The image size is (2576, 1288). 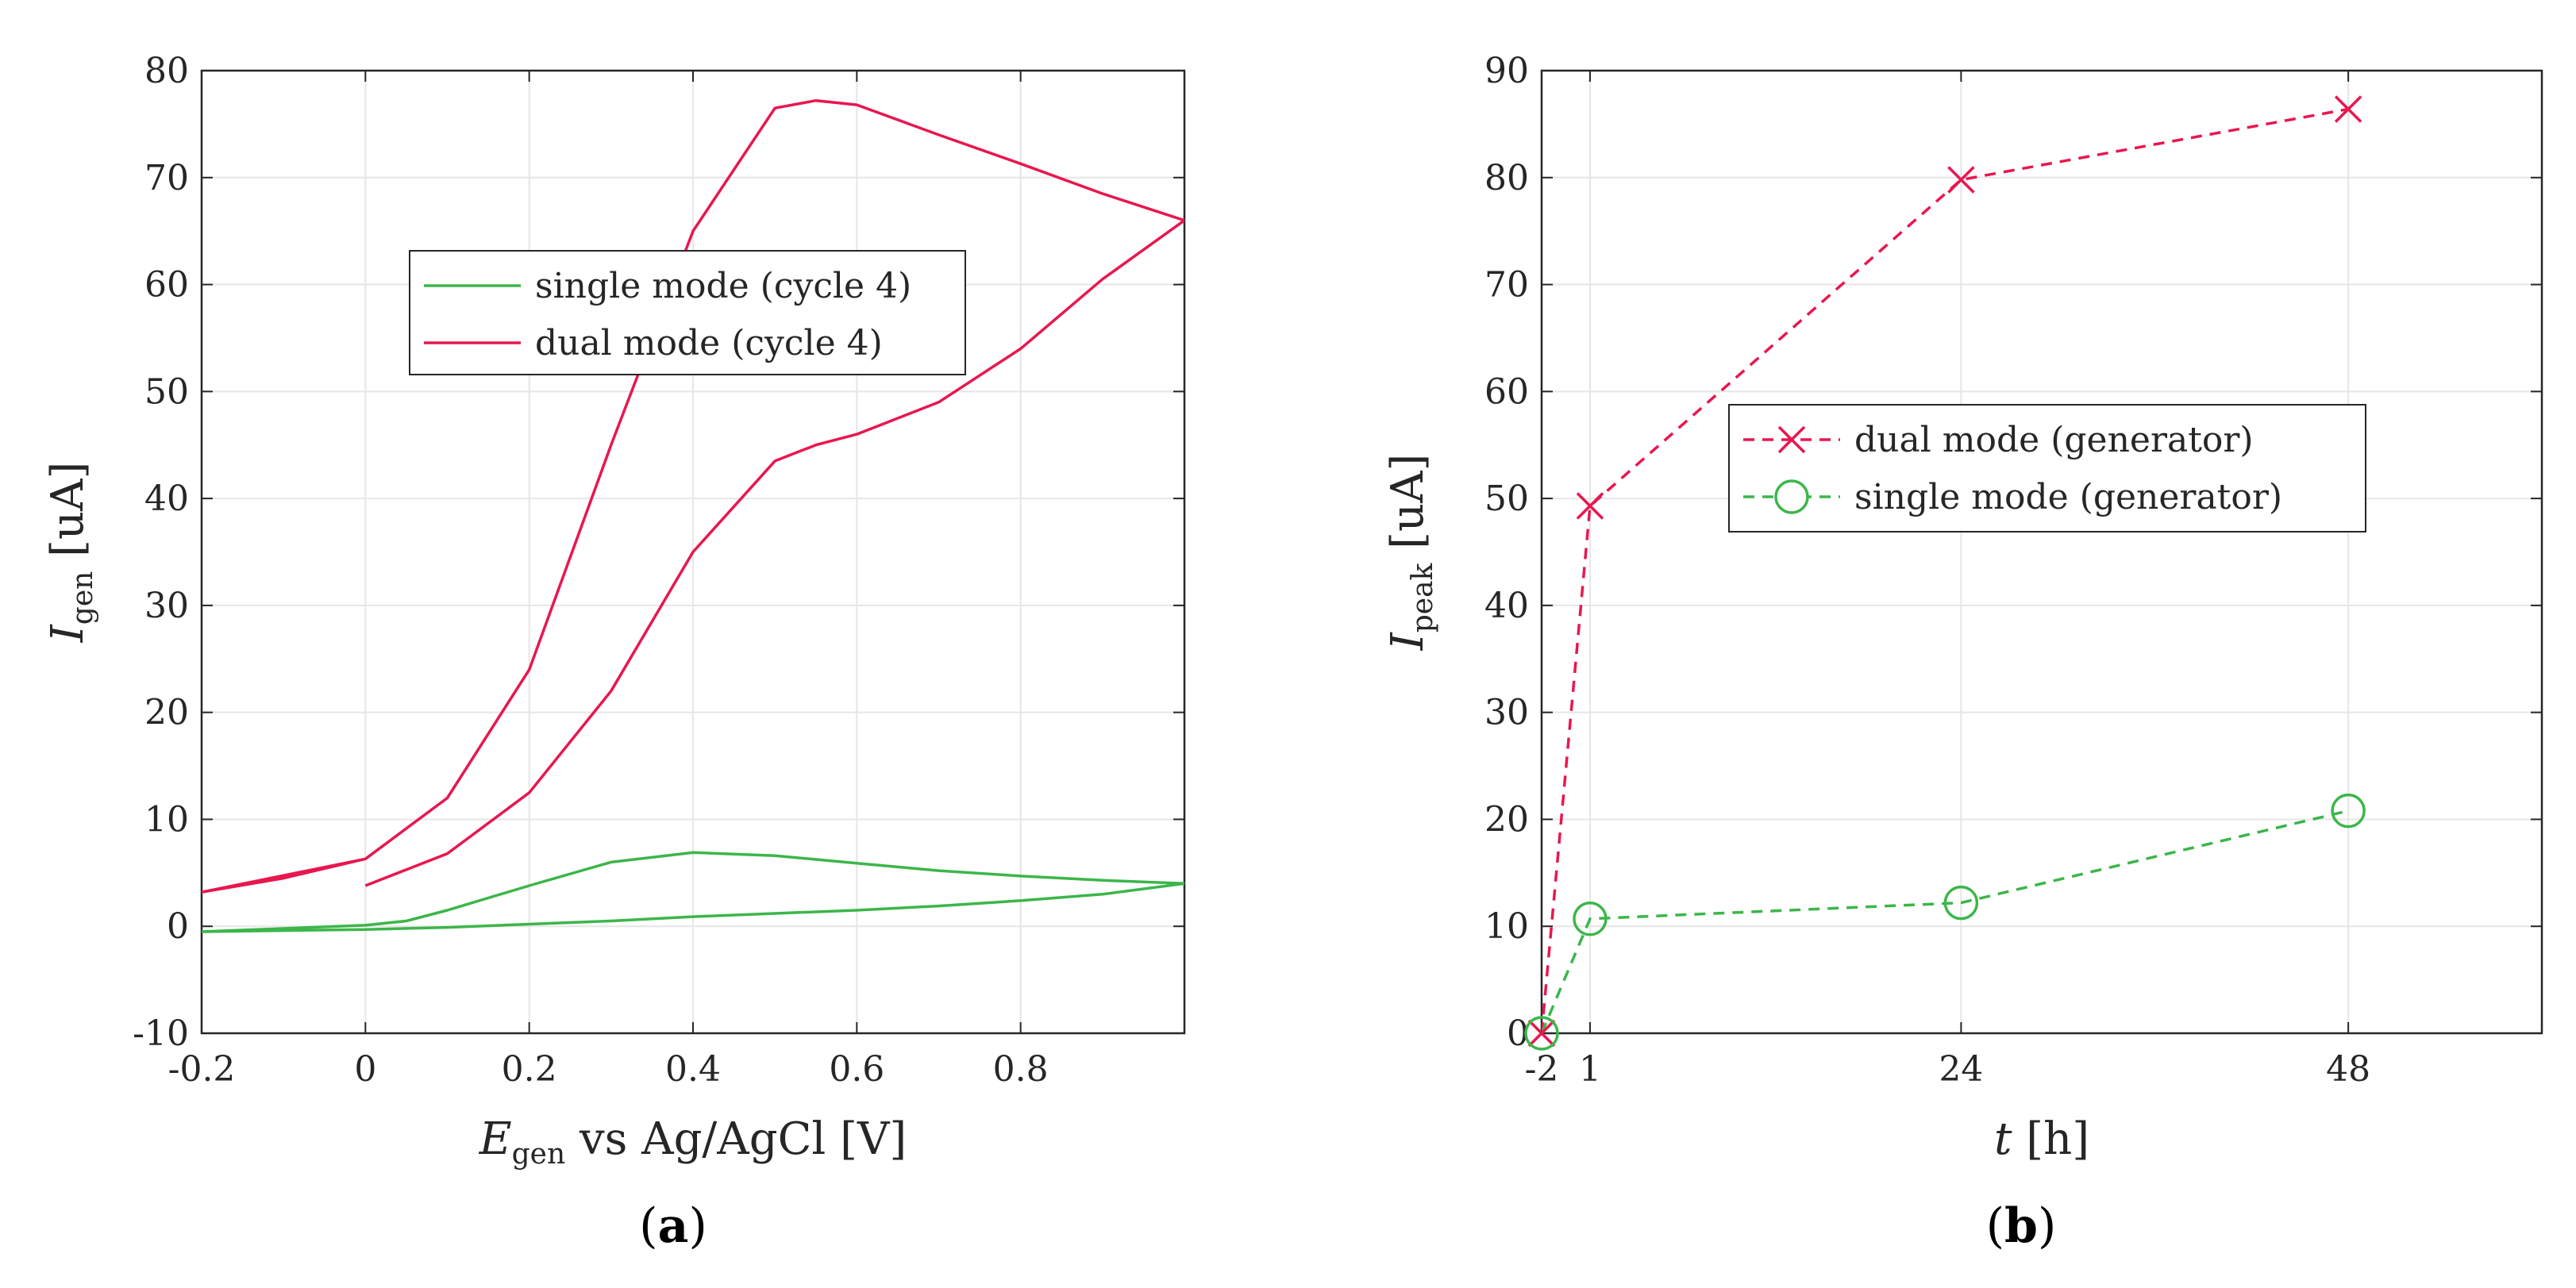 I want to click on x-tick-label: 1, so click(x=1590, y=1069).